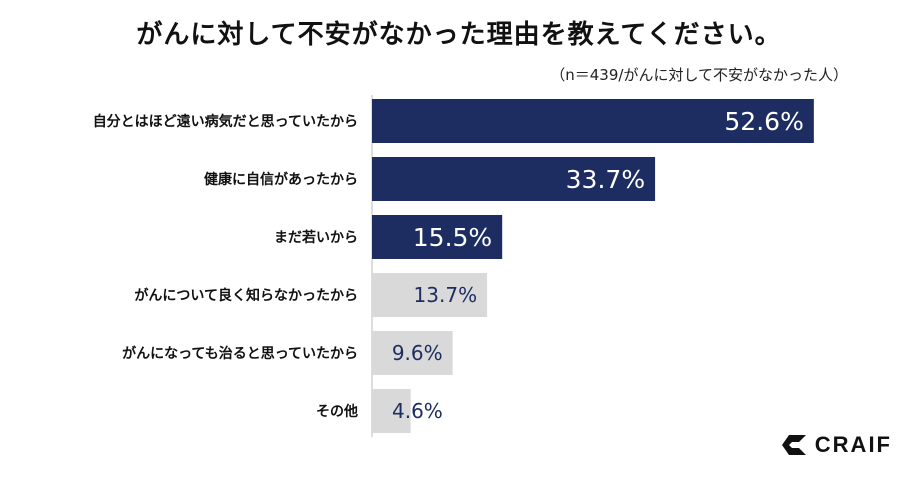  What do you see at coordinates (452, 237) in the screenshot?
I see `bar-value-label: 15.5%` at bounding box center [452, 237].